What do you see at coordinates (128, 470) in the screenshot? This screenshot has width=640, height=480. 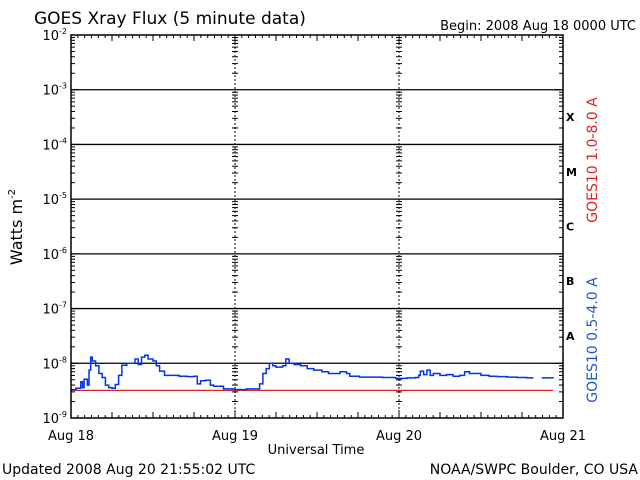 I see `footer-updated: Updated 2008 Aug 20 21:55:02 UTC` at bounding box center [128, 470].